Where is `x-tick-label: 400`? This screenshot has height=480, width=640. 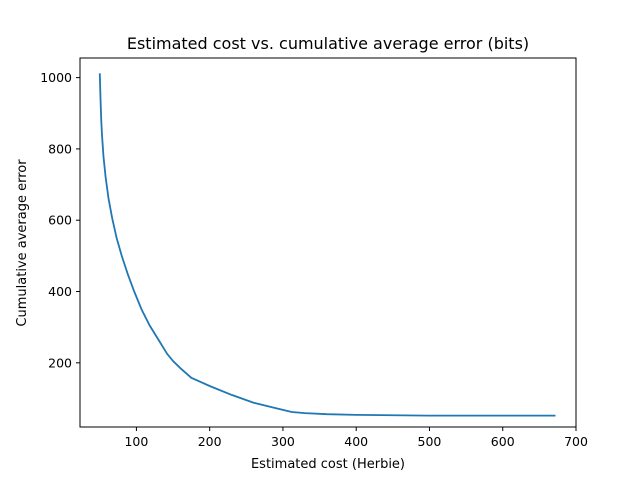
x-tick-label: 400 is located at coordinates (356, 441).